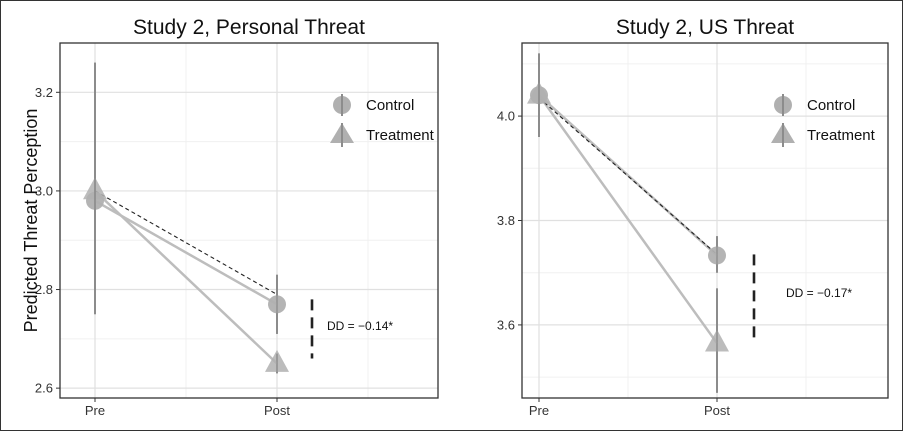 The width and height of the screenshot is (903, 435). What do you see at coordinates (506, 116) in the screenshot?
I see `y-tick-label: 4.0` at bounding box center [506, 116].